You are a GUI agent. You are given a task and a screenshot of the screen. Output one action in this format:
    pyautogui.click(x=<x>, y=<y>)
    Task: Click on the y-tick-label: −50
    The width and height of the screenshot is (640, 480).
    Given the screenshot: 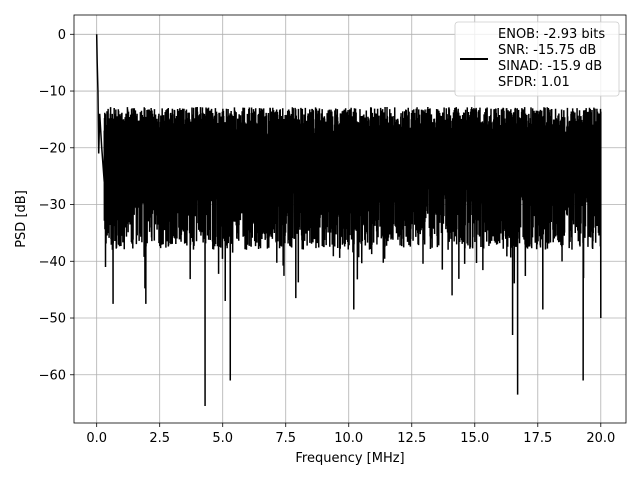 What is the action you would take?
    pyautogui.click(x=52, y=319)
    